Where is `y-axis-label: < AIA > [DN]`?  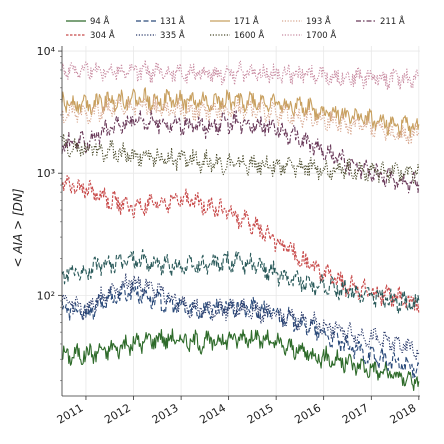 y-axis-label: < AIA > [DN] is located at coordinates (18, 227).